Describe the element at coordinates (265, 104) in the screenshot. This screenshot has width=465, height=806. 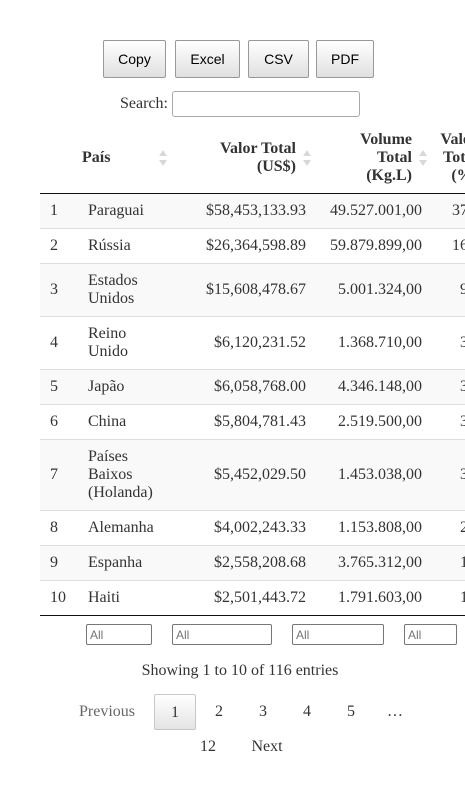
I see `search-input` at that location.